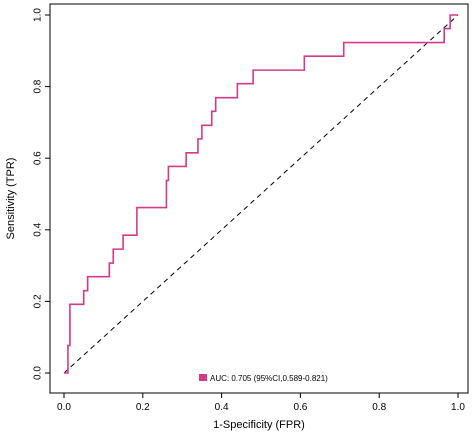 The height and width of the screenshot is (438, 474). I want to click on y-tick-label: 0.2, so click(38, 301).